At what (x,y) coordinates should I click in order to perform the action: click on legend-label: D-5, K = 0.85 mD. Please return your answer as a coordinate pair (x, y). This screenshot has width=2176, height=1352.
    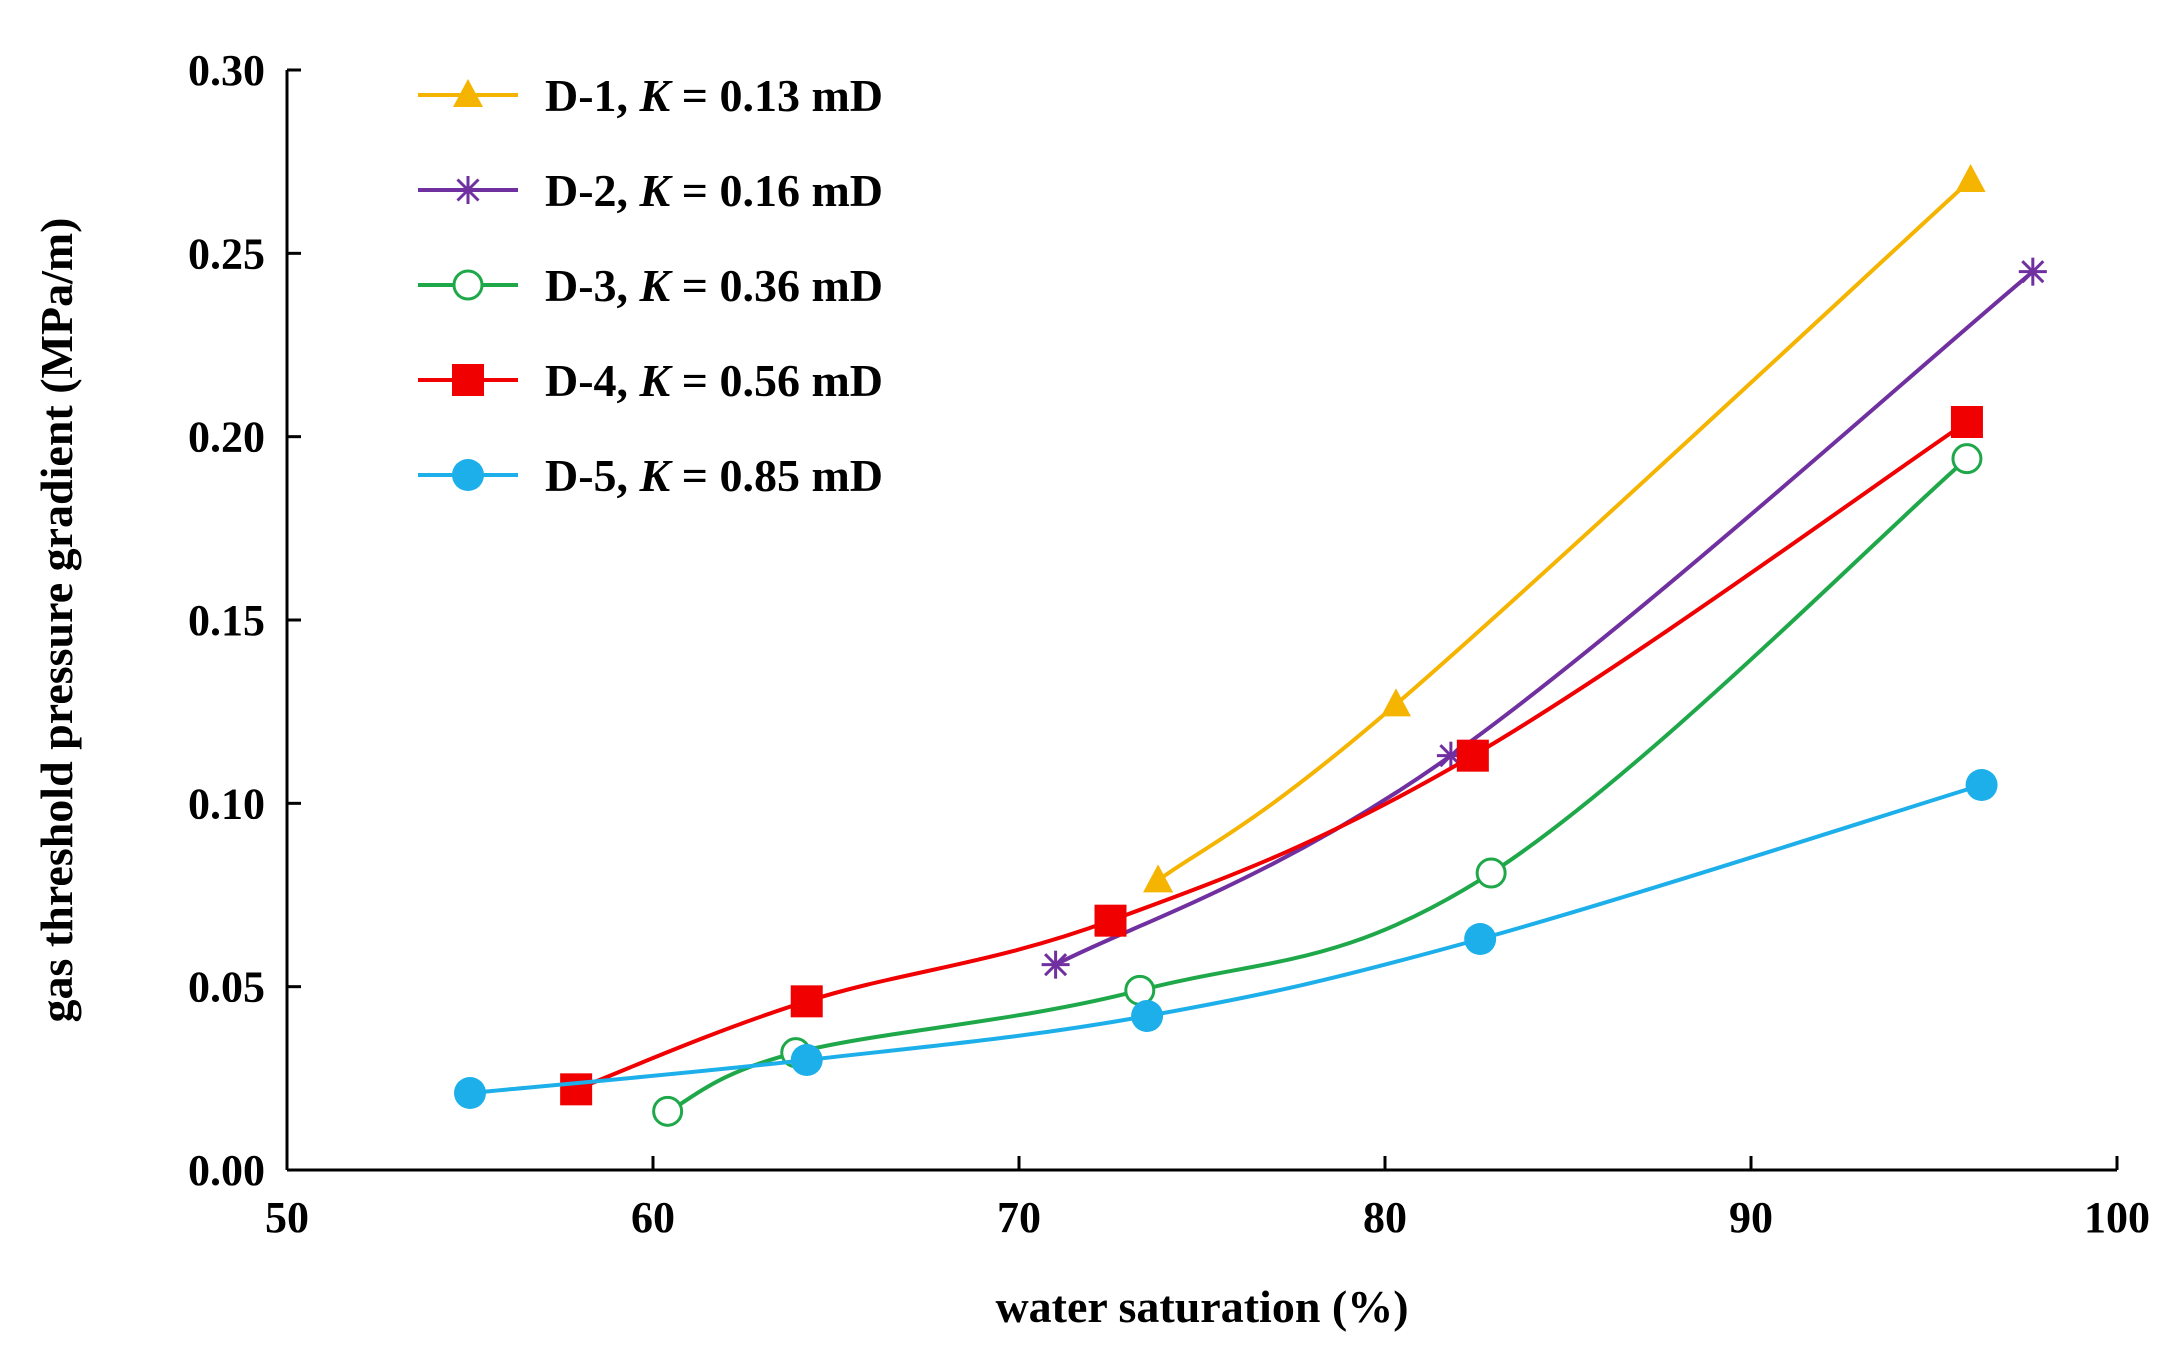
    Looking at the image, I should click on (714, 475).